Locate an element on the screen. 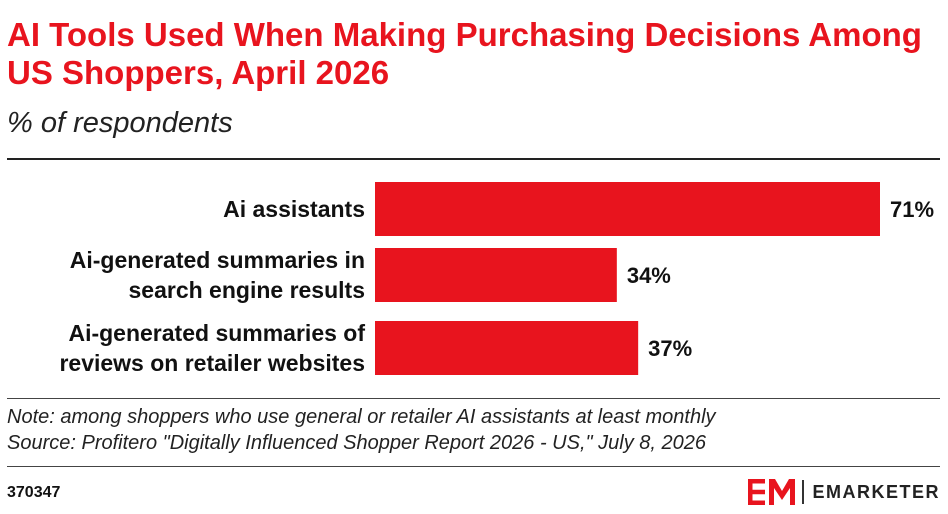 This screenshot has width=948, height=514. chart-id: 370347 is located at coordinates (34, 492).